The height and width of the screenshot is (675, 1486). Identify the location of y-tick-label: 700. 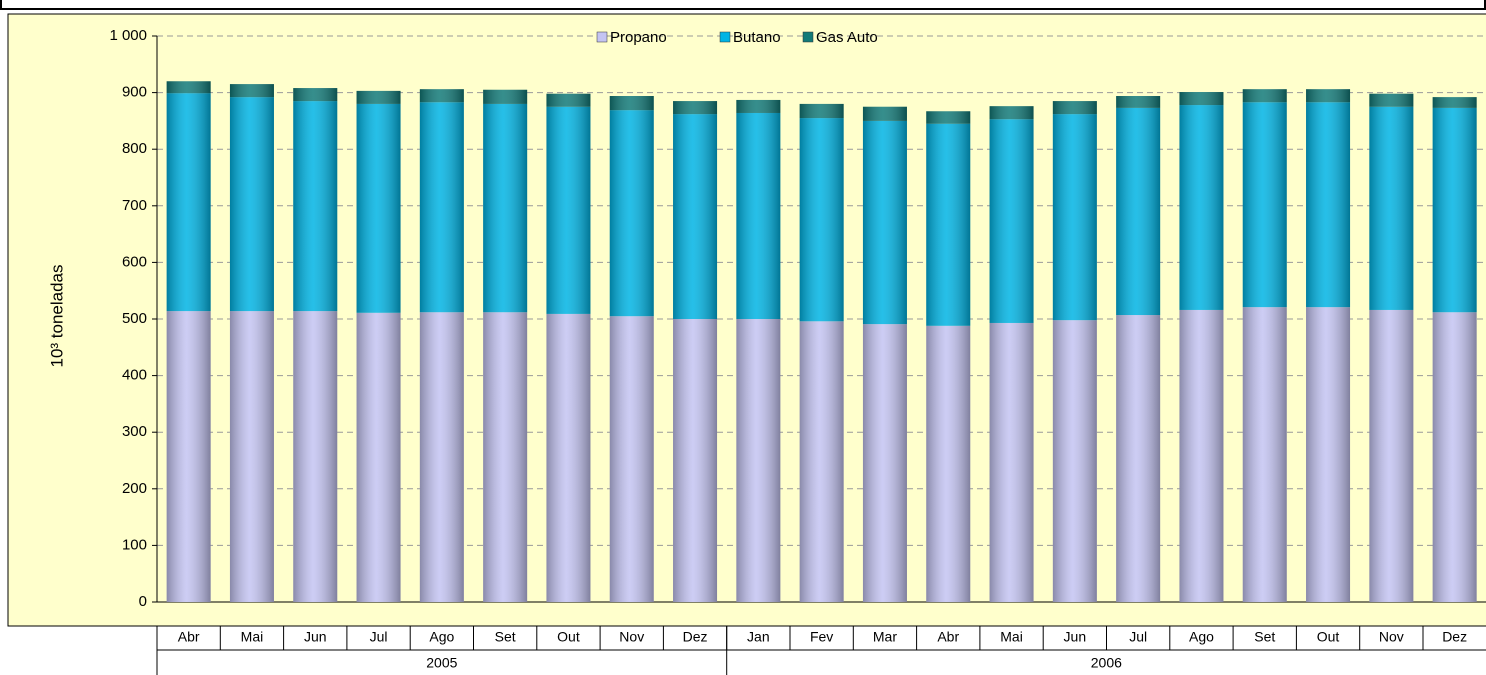
(134, 205).